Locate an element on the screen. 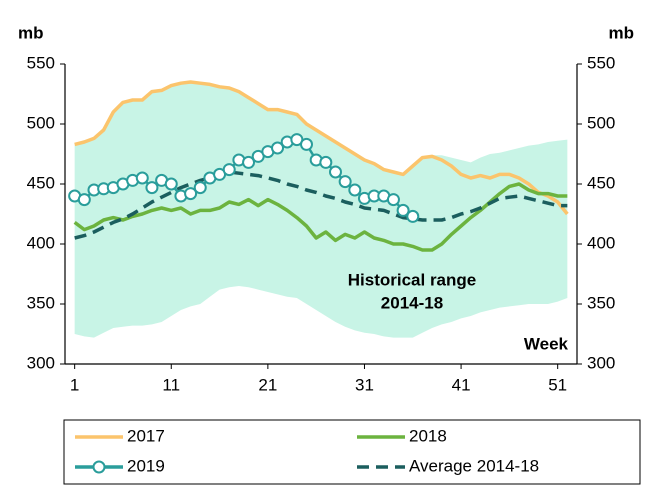  legend-label: 2018 is located at coordinates (428, 435).